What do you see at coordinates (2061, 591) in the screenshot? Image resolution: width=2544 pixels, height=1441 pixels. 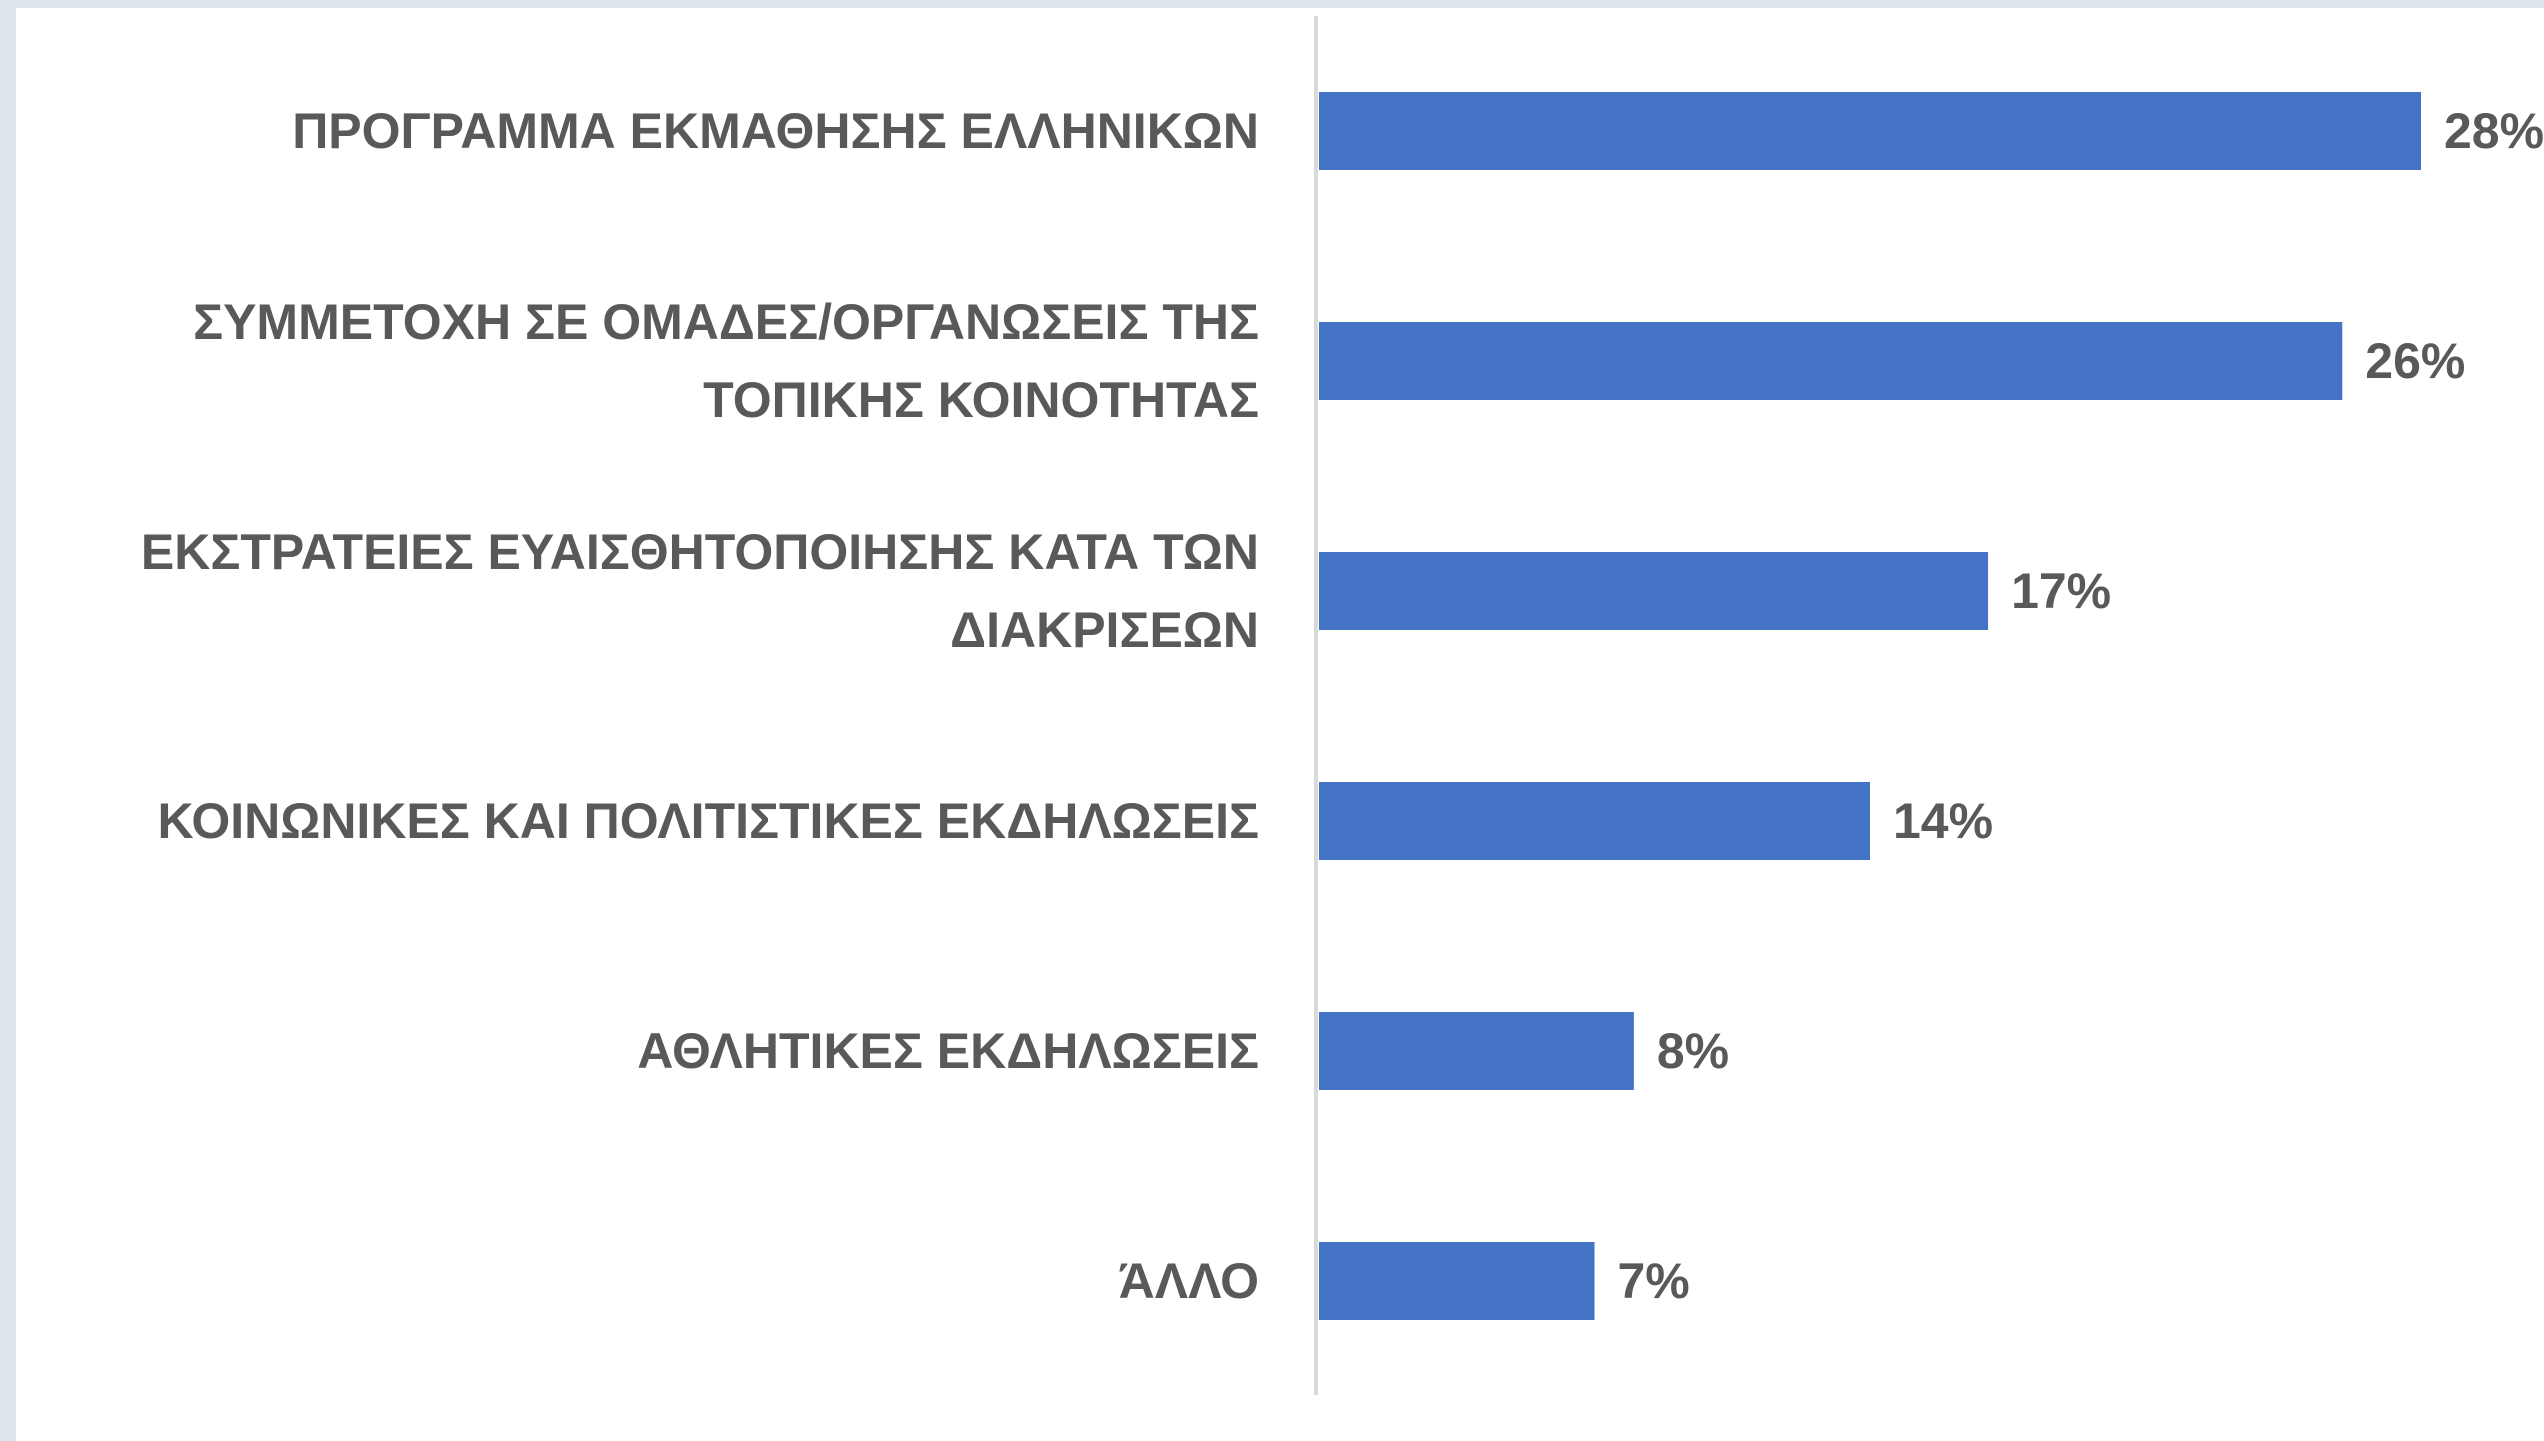 I see `data-label: 17%` at bounding box center [2061, 591].